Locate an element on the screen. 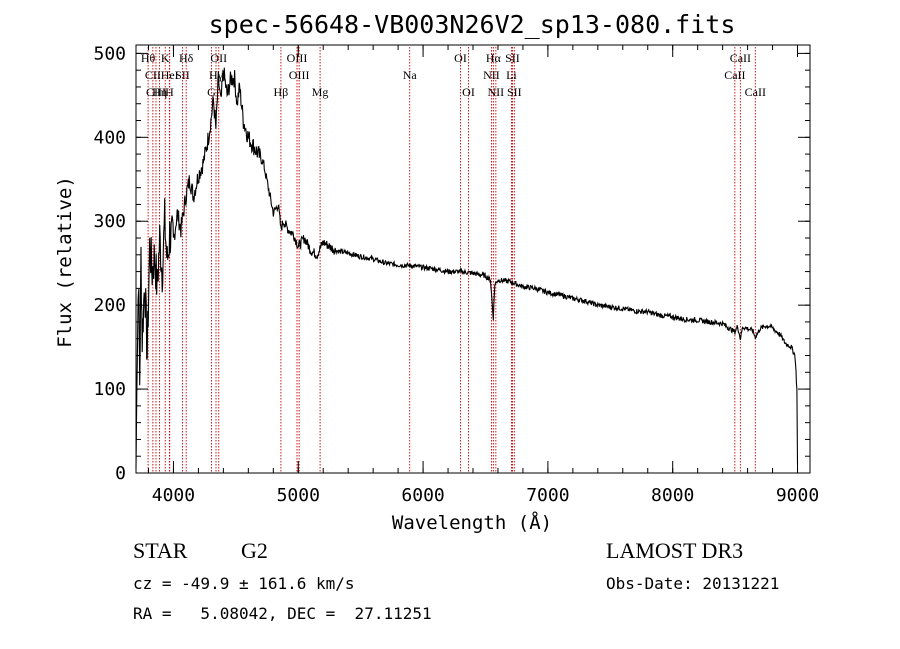  spectral-line-label: Hη is located at coordinates (159, 92).